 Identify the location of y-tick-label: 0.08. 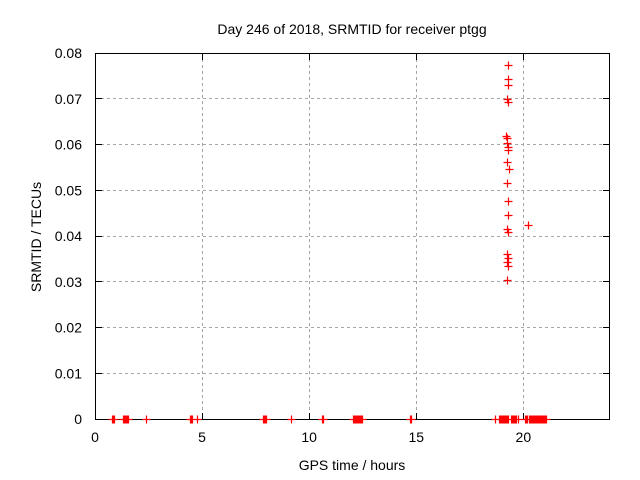
(68, 53).